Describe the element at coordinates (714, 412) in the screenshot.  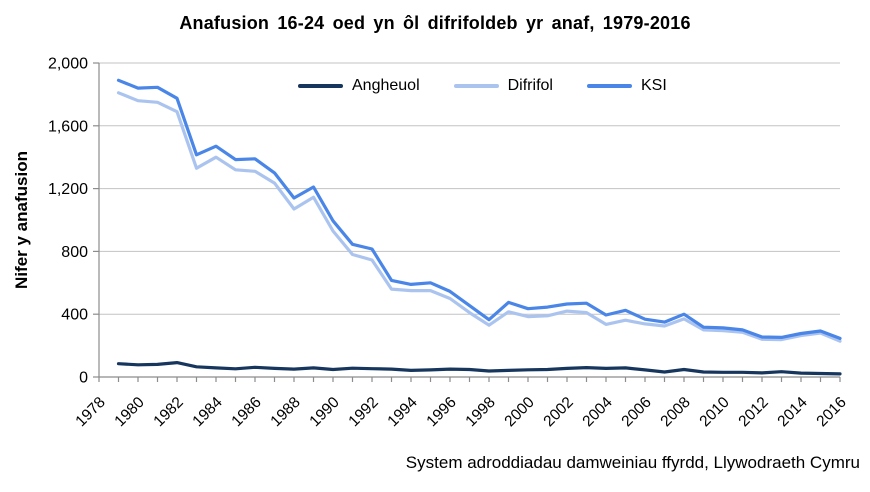
I see `x-tick-label: 2010` at that location.